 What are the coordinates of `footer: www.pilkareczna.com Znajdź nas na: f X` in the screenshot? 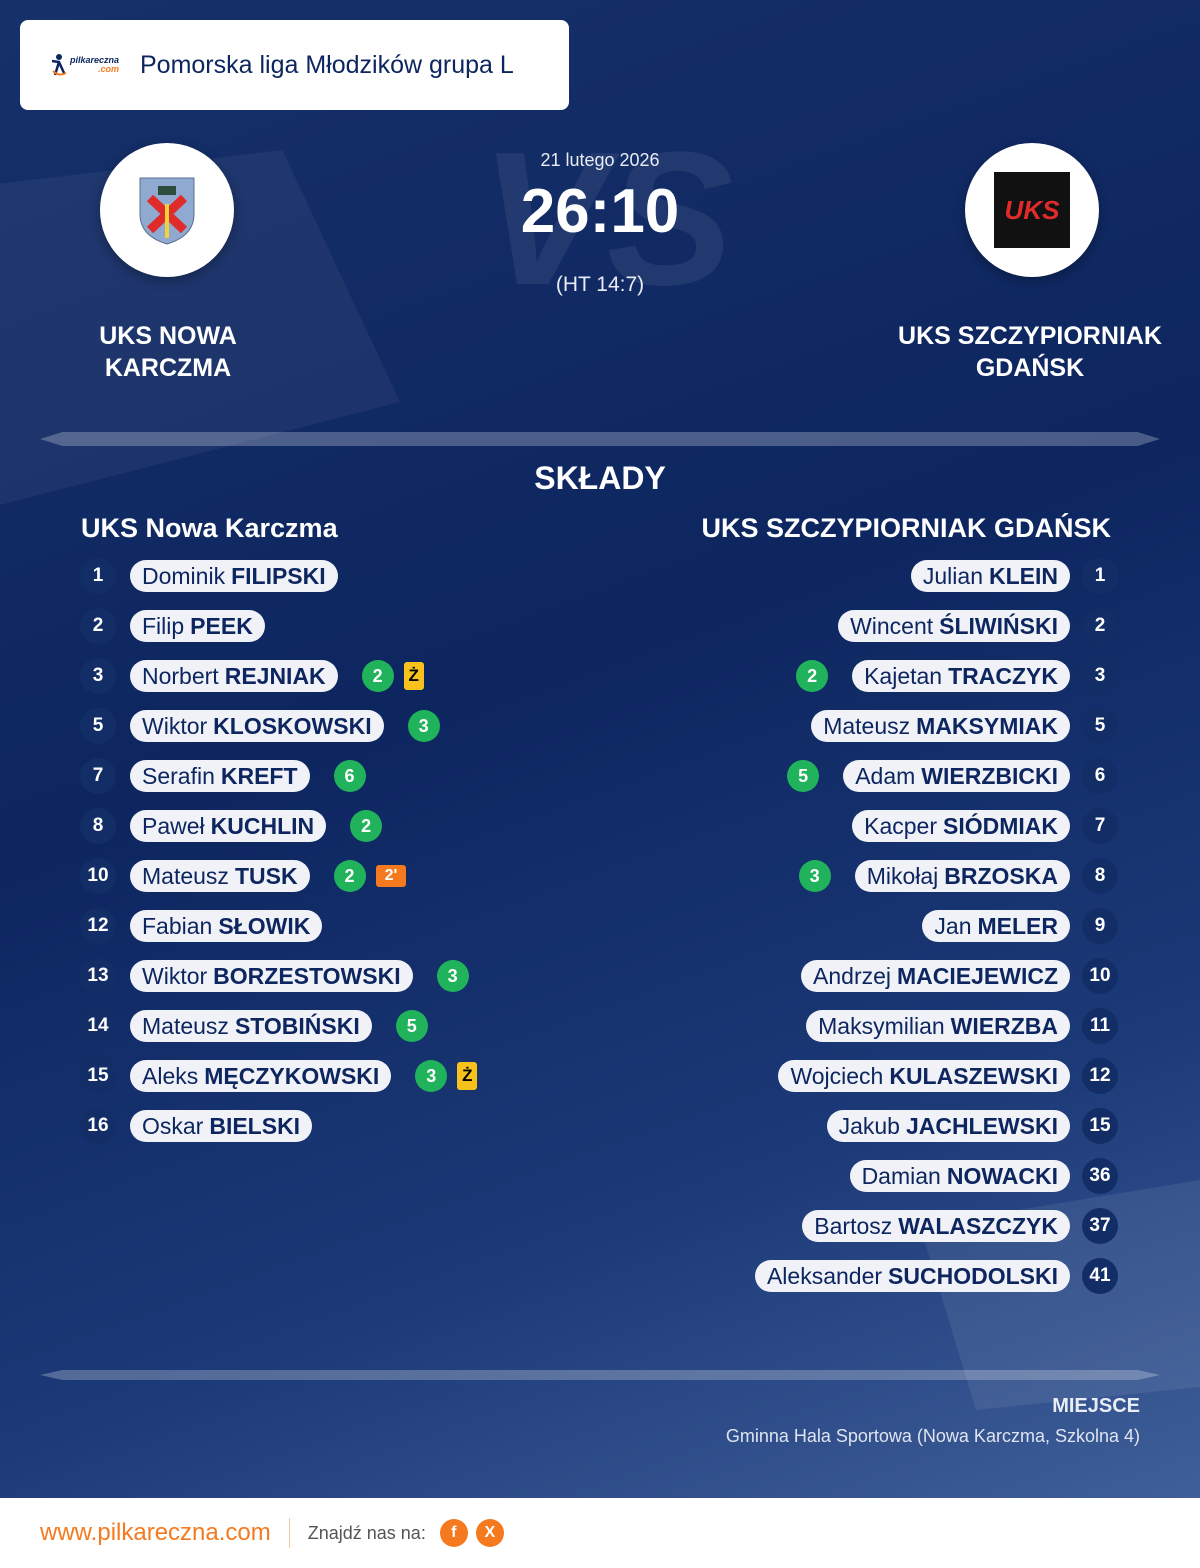 It's located at (276, 1533).